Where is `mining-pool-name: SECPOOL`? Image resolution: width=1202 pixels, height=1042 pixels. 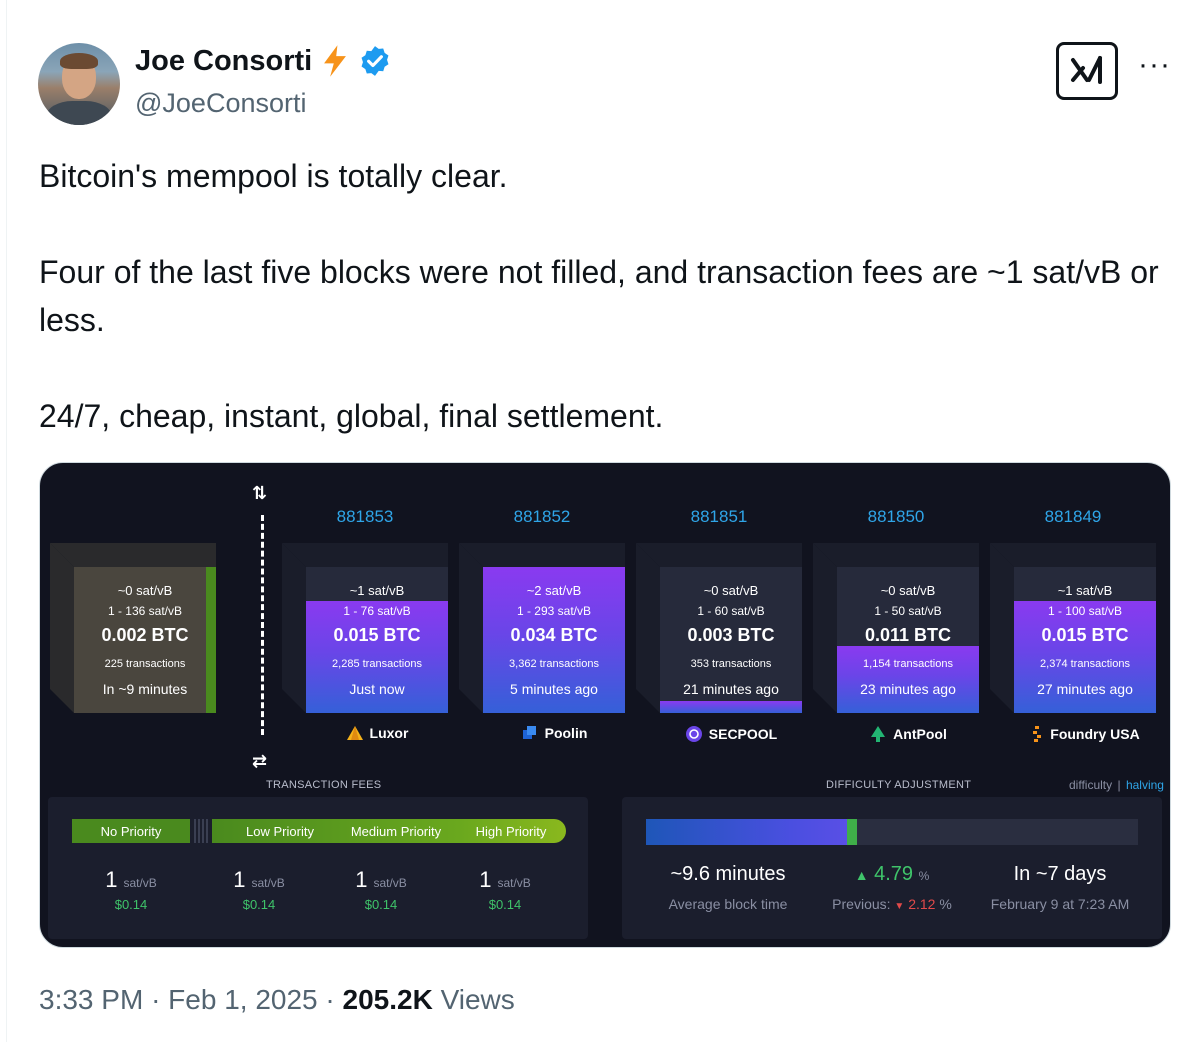 mining-pool-name: SECPOOL is located at coordinates (743, 734).